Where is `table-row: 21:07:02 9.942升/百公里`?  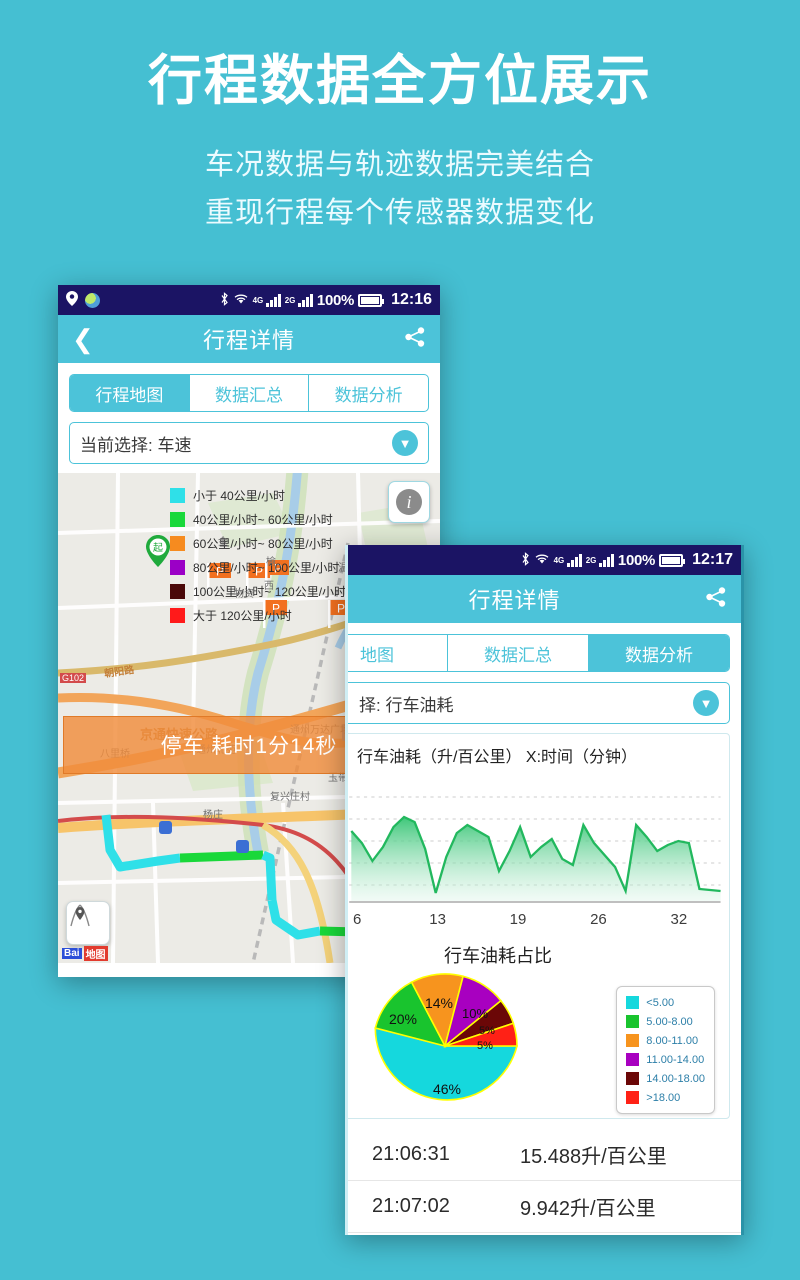
table-row: 21:07:02 9.942升/百公里 is located at coordinates (544, 1207).